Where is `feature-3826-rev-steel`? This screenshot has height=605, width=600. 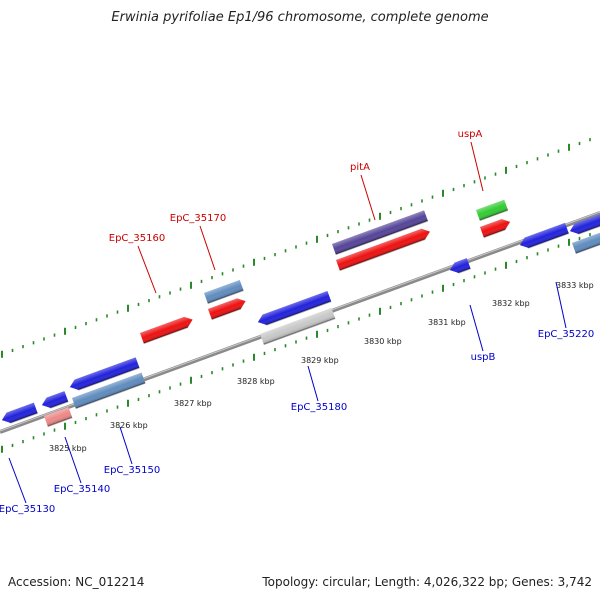
feature-3826-rev-steel is located at coordinates (109, 391).